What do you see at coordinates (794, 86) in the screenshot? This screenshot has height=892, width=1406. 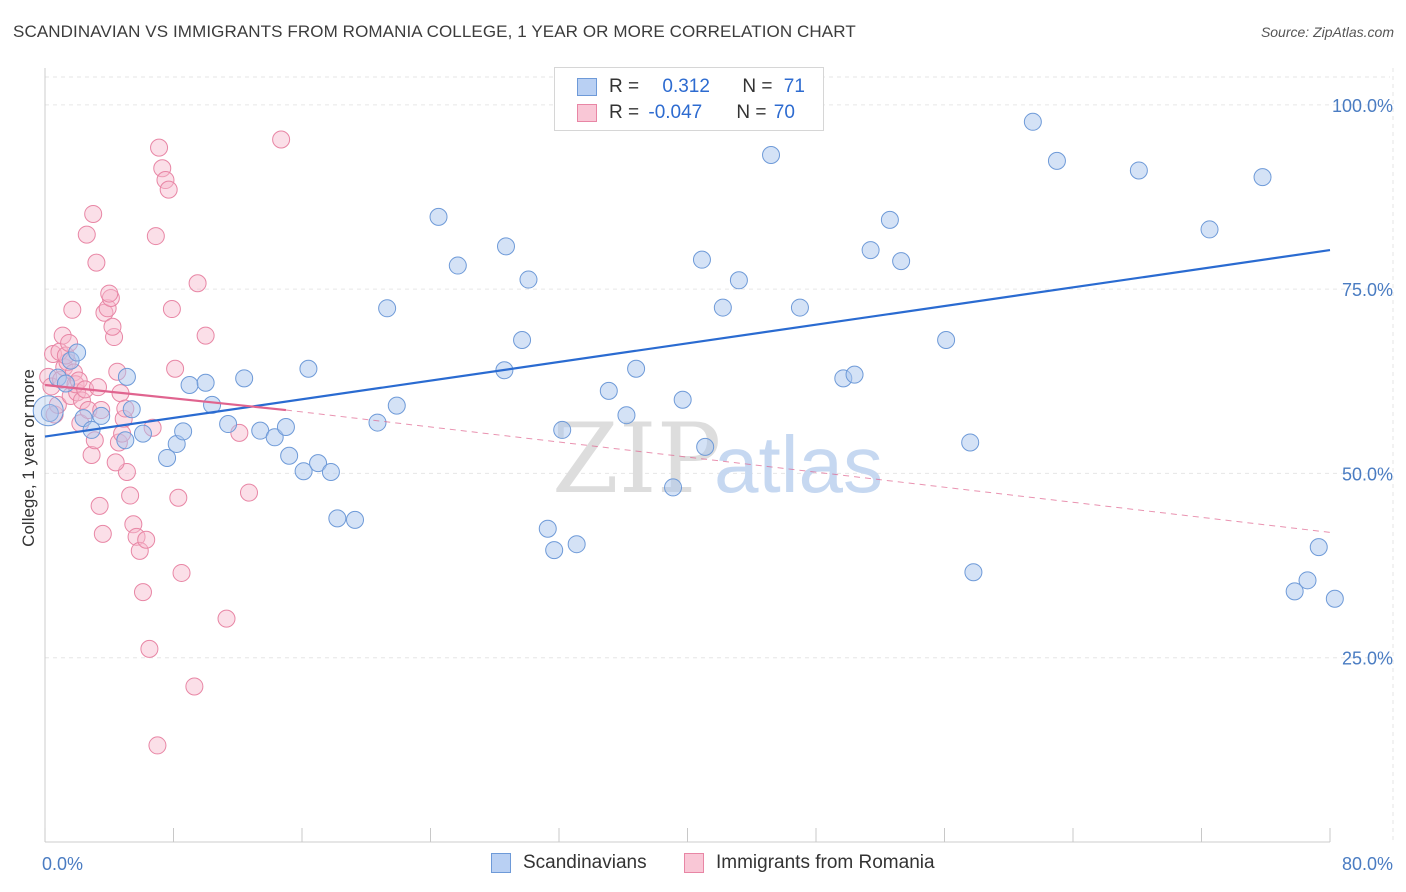 I see `legend-n-value: 71` at bounding box center [794, 86].